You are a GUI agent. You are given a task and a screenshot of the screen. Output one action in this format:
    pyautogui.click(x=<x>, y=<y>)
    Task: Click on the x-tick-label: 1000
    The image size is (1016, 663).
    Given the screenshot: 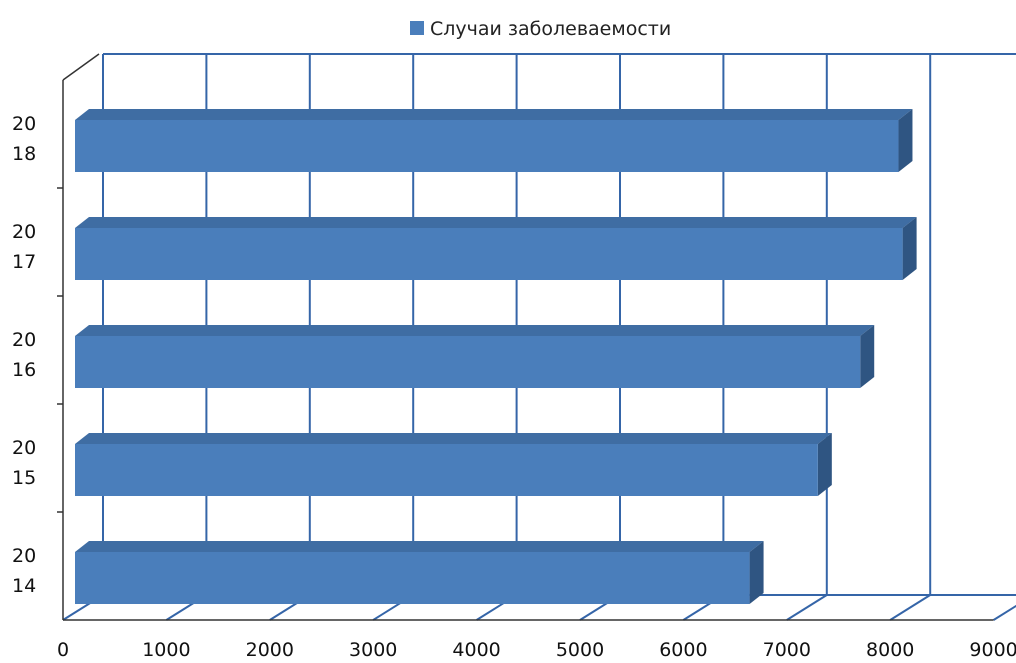 What is the action you would take?
    pyautogui.click(x=166, y=650)
    